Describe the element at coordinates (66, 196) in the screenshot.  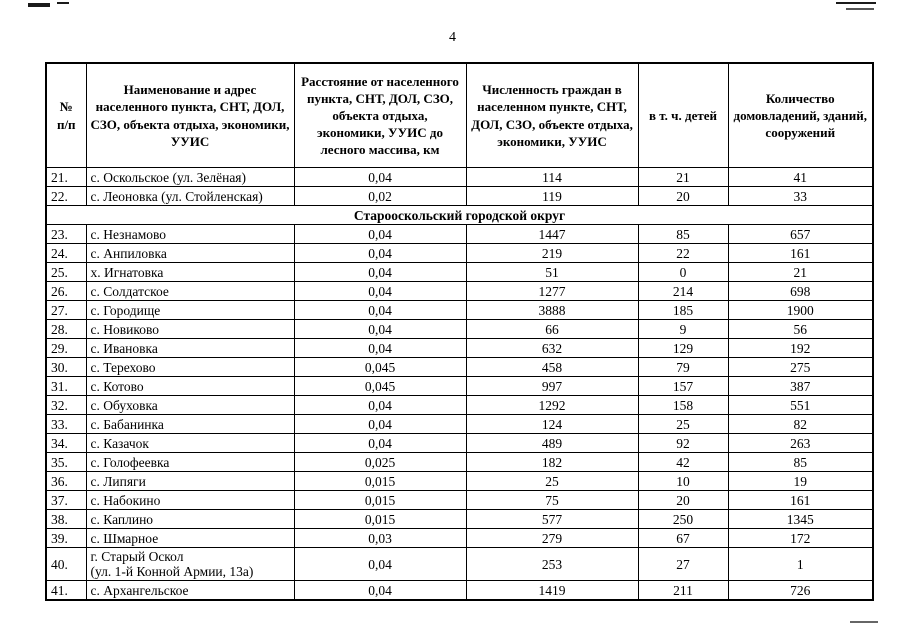
I see `cell-num: 22.` at that location.